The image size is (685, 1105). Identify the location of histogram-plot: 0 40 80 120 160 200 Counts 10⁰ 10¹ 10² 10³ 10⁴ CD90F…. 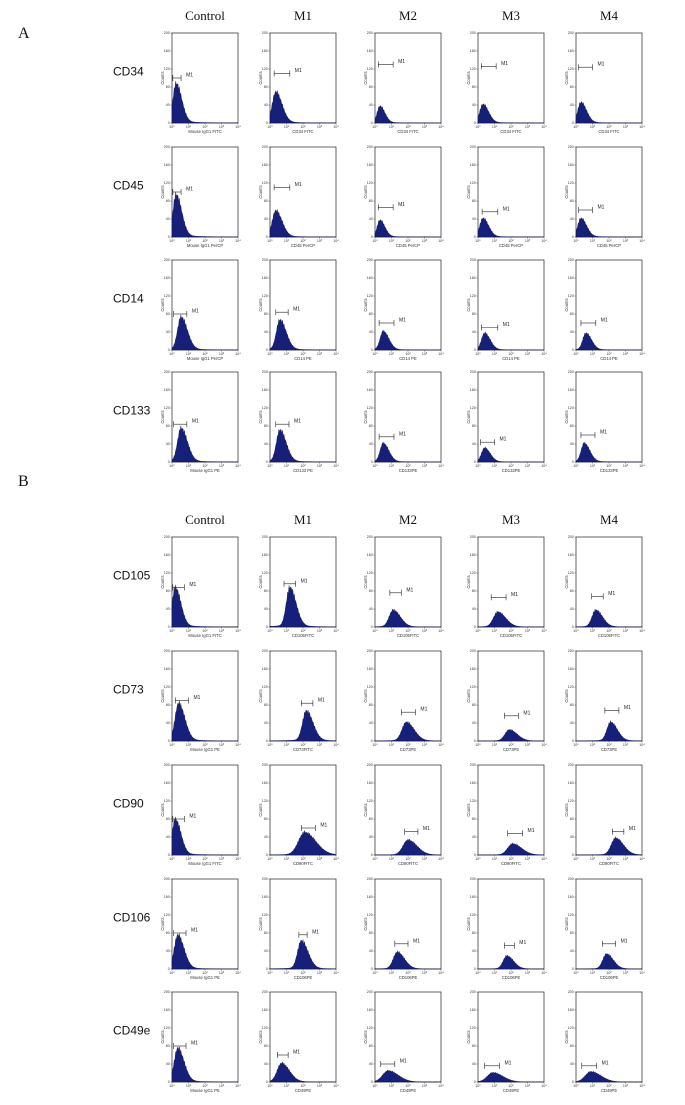
(403, 814).